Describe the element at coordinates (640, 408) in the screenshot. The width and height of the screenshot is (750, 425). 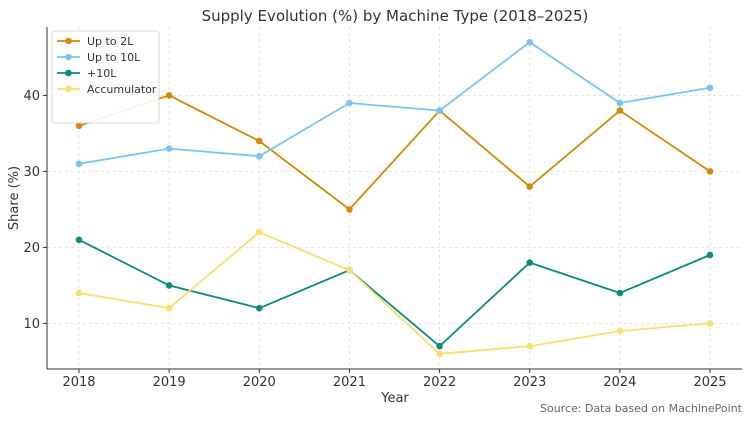
I see `source-note: Source: Data based on MachinePoint` at that location.